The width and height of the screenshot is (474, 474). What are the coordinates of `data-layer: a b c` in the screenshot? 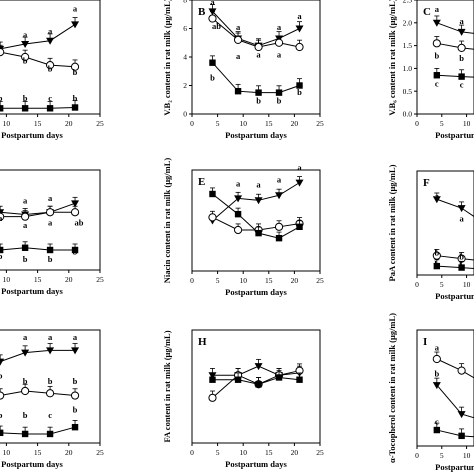 It's located at (453, 391).